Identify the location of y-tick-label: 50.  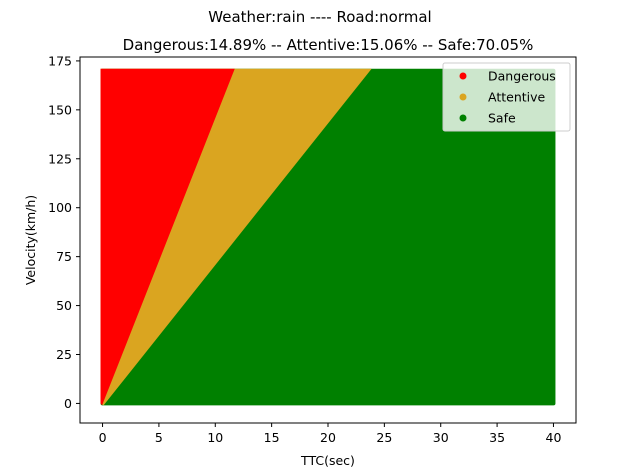
(64, 305).